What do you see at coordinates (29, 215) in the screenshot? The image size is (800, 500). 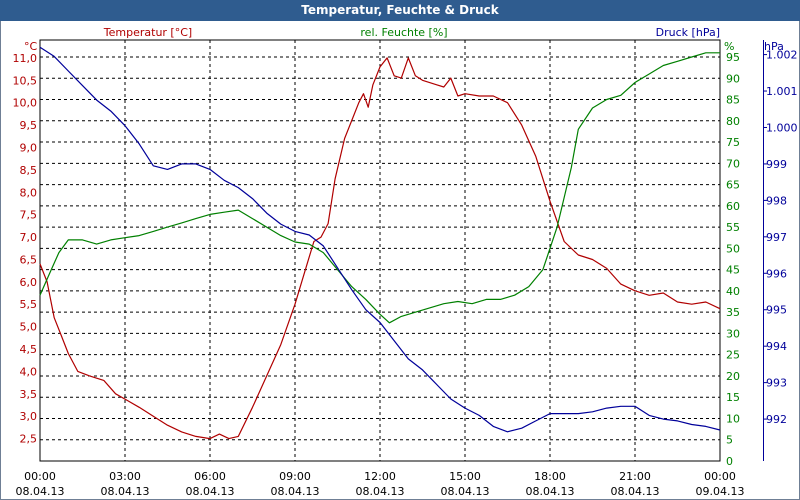 I see `temperature-tick-label: 7,5` at bounding box center [29, 215].